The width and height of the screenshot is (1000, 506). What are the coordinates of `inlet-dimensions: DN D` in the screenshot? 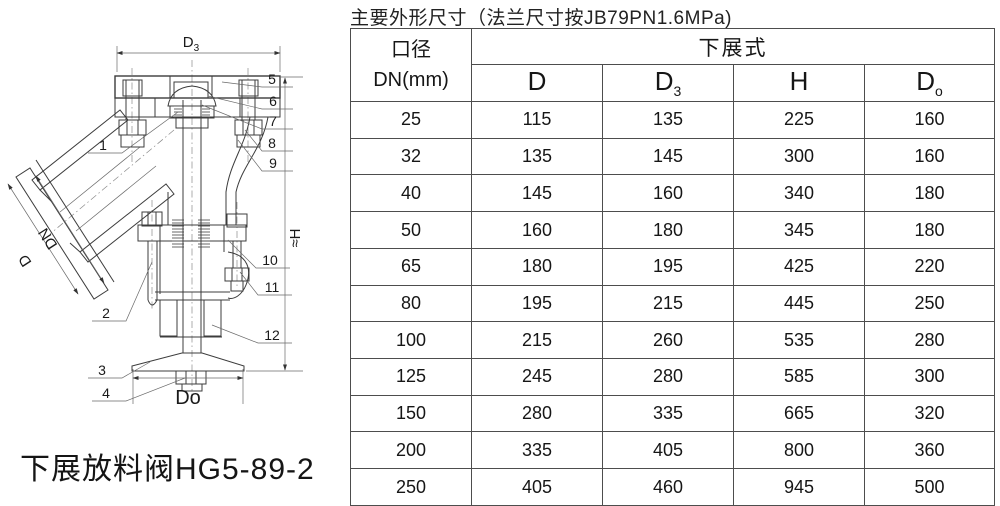 It's located at (56, 235).